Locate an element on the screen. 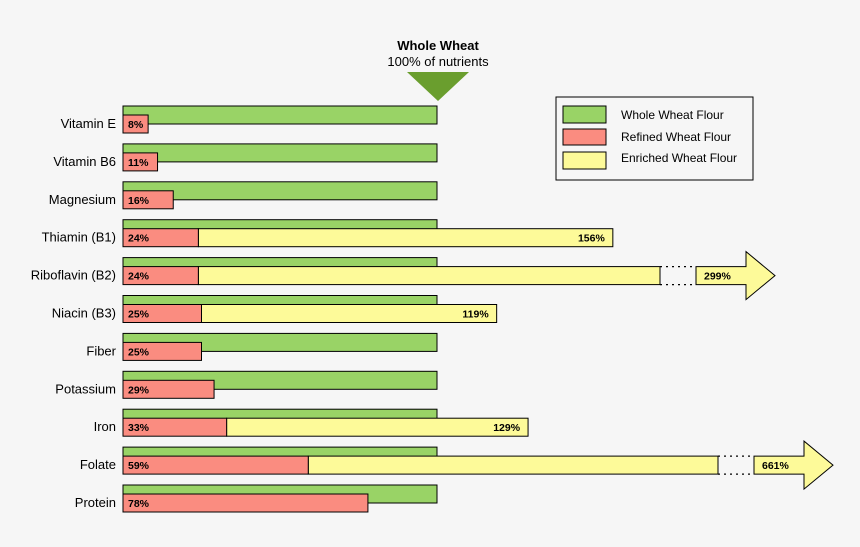  category-label-niacin-b3: Niacin (B3) is located at coordinates (84, 313).